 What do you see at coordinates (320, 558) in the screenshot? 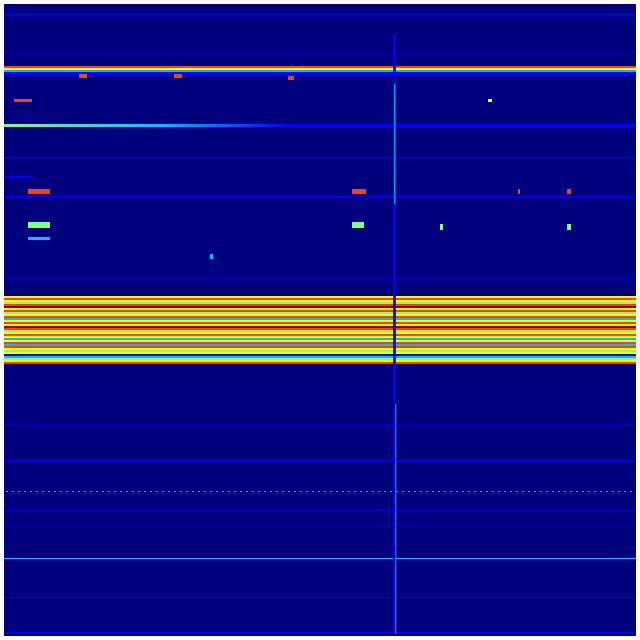
I see `horizontal-line-cyan` at bounding box center [320, 558].